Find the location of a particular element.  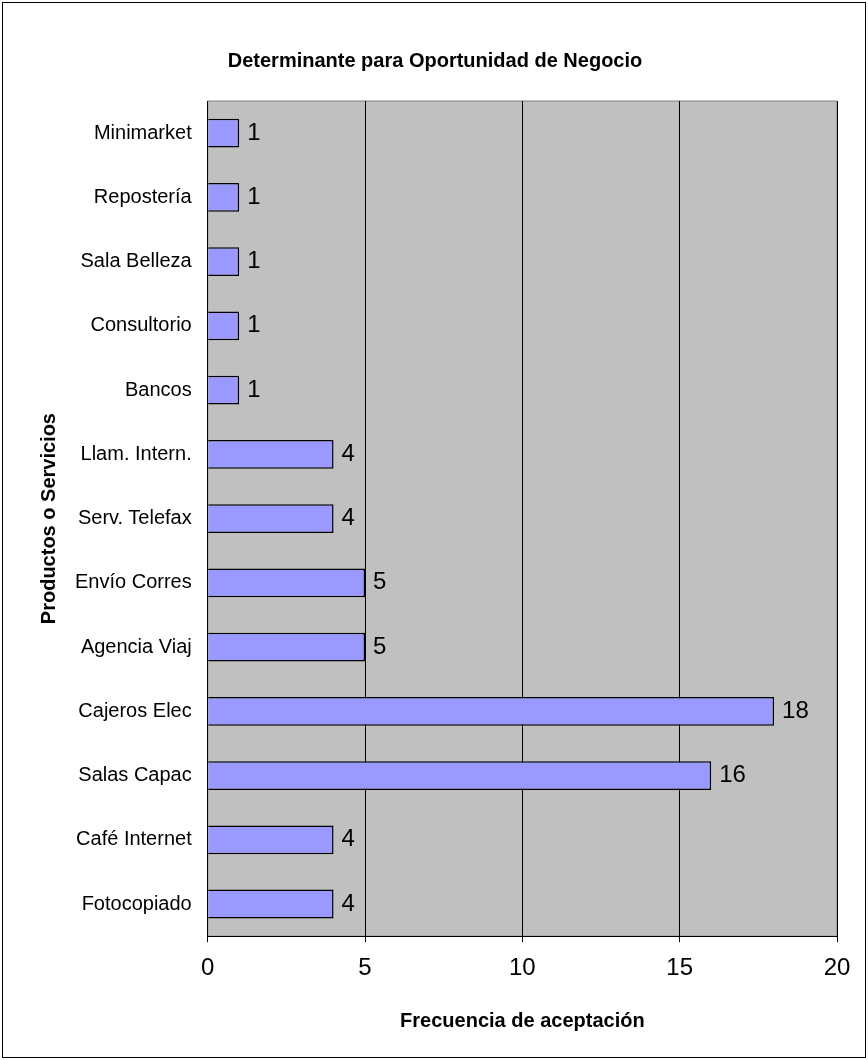

x-axis-title: Frecuencia de aceptación is located at coordinates (522, 1019).